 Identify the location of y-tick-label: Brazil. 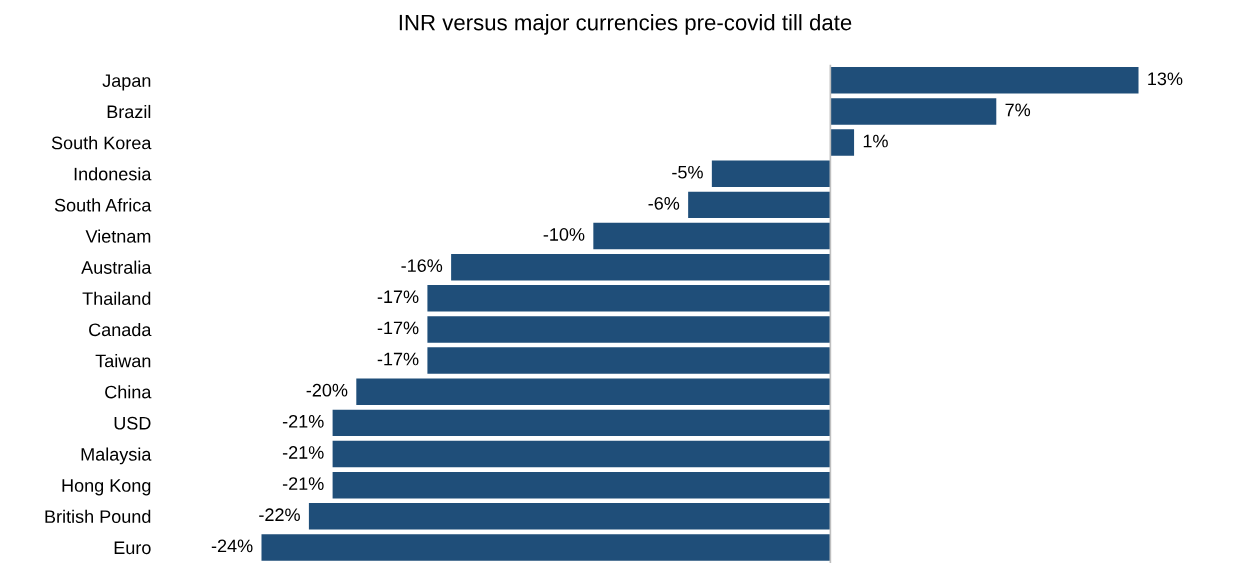
(129, 111).